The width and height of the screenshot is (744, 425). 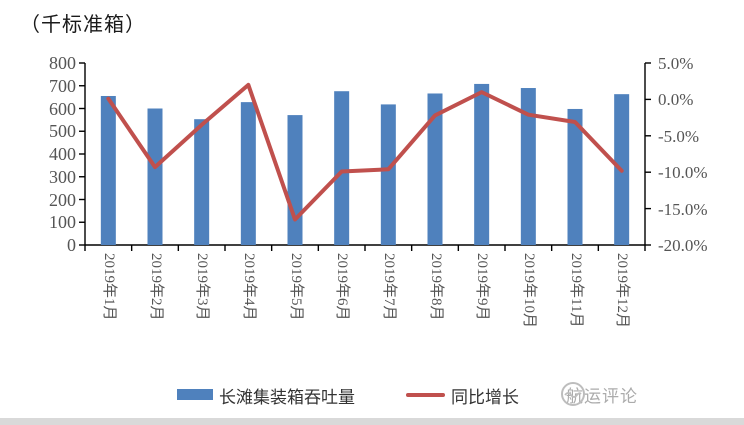 I want to click on left-axis-tick-label: 500, so click(x=62, y=131).